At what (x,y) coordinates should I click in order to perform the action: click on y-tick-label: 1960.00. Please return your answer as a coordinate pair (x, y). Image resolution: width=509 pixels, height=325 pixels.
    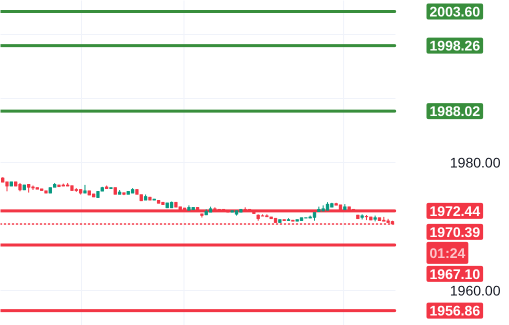
    Looking at the image, I should click on (475, 290).